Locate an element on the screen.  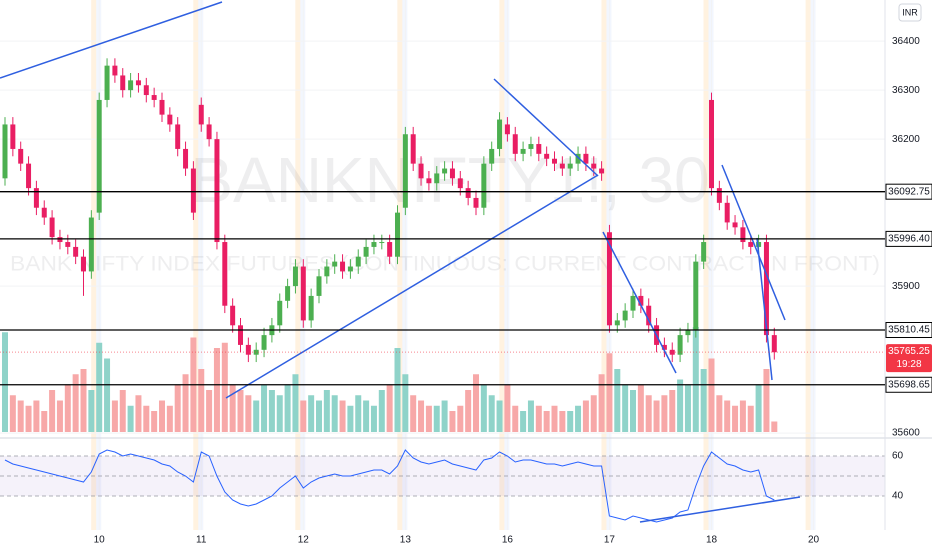
currency-label: INR is located at coordinates (910, 12).